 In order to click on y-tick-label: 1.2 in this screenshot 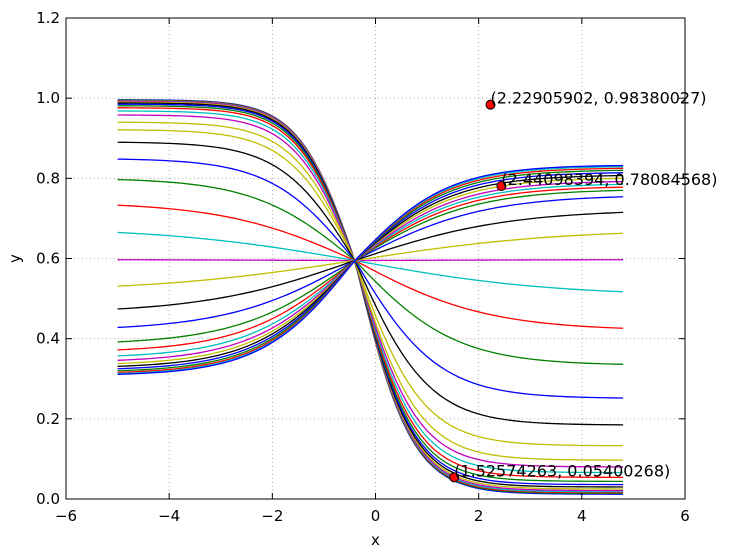, I will do `click(48, 18)`.